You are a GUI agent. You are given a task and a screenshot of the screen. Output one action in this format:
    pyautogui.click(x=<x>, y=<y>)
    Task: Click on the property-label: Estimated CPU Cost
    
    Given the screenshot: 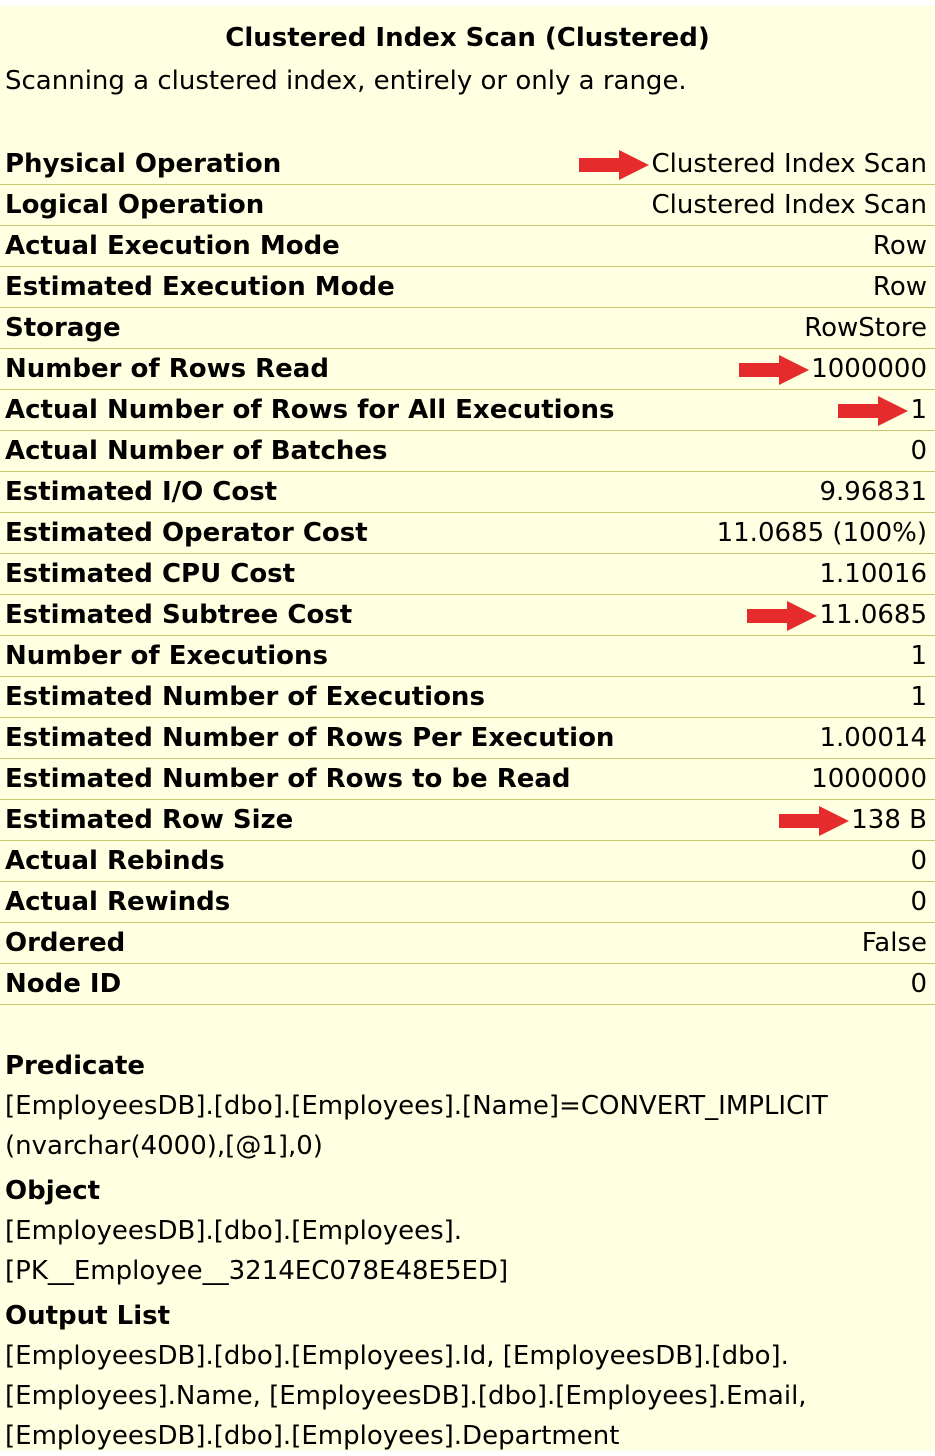 What is the action you would take?
    pyautogui.click(x=150, y=574)
    